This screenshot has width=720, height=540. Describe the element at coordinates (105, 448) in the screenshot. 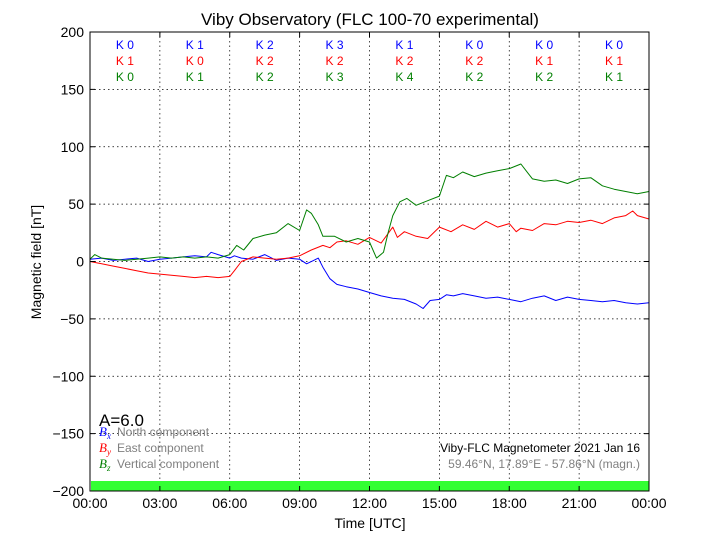

I see `svg-text: By` at that location.